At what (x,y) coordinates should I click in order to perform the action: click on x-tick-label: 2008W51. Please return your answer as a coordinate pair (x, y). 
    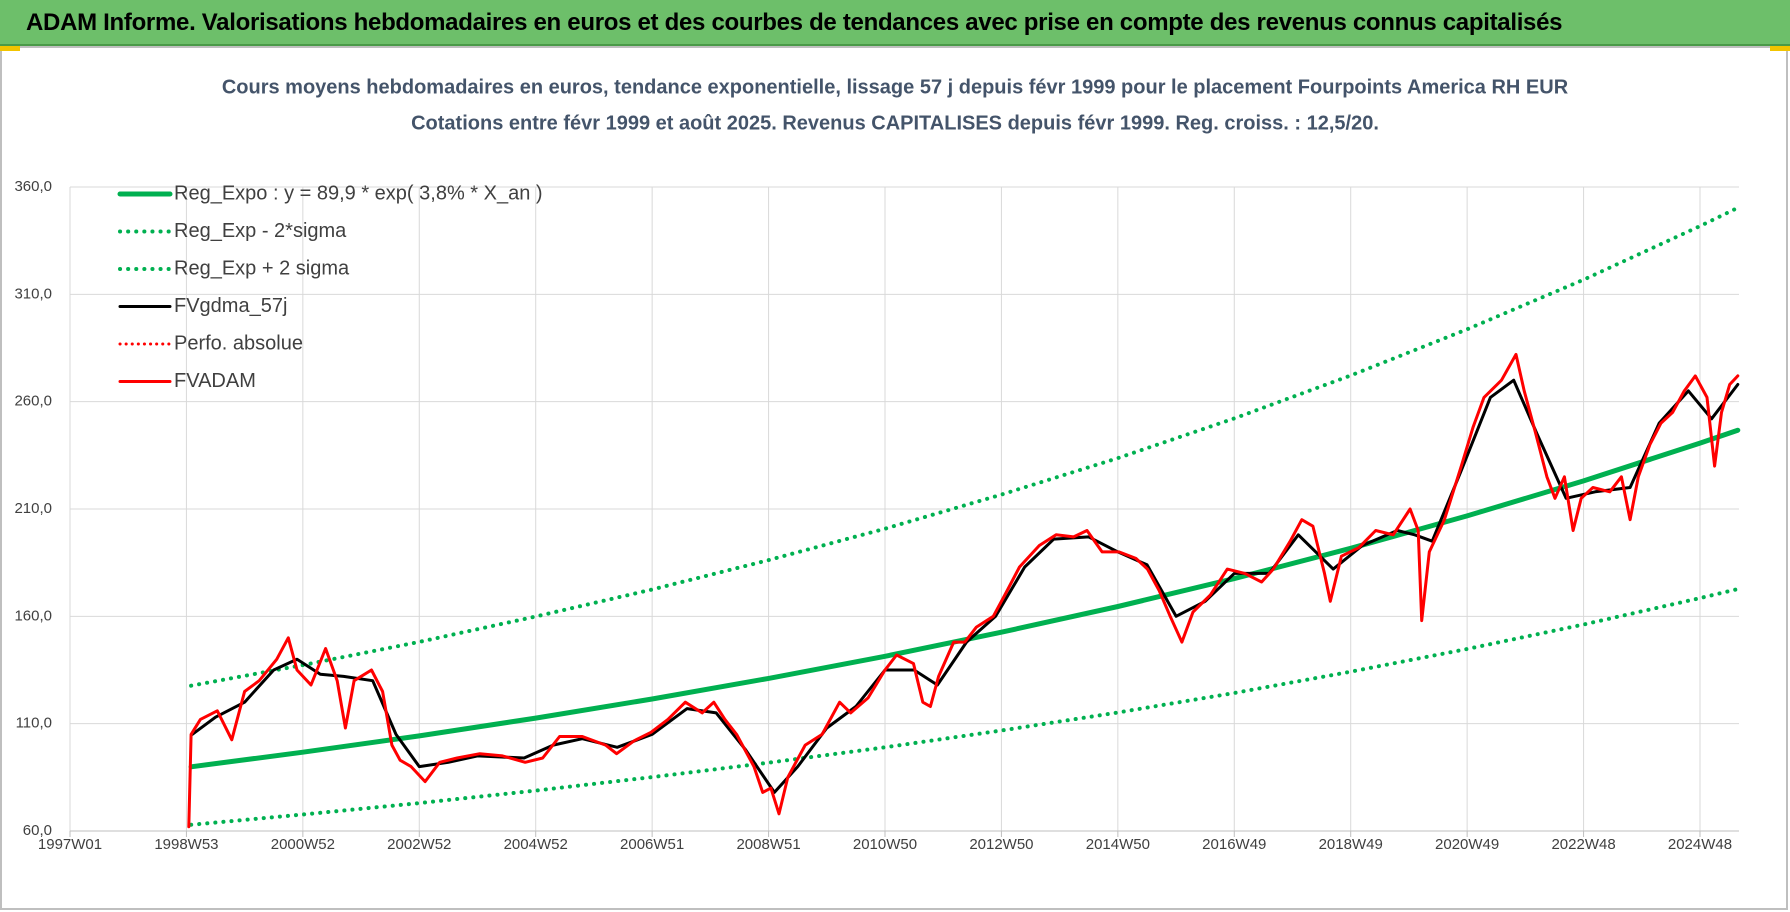
    Looking at the image, I should click on (768, 844).